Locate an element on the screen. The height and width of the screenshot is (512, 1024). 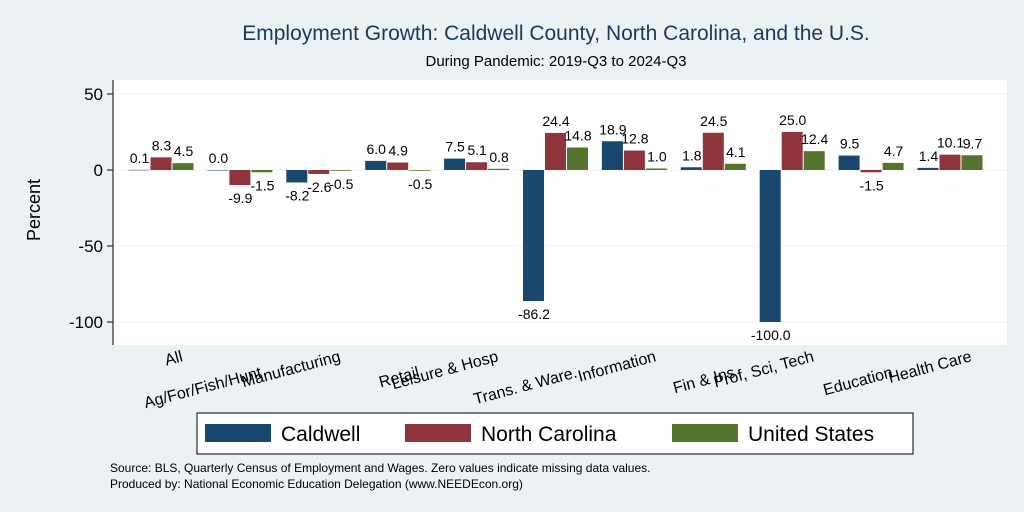
data-label: -2.6 is located at coordinates (319, 187).